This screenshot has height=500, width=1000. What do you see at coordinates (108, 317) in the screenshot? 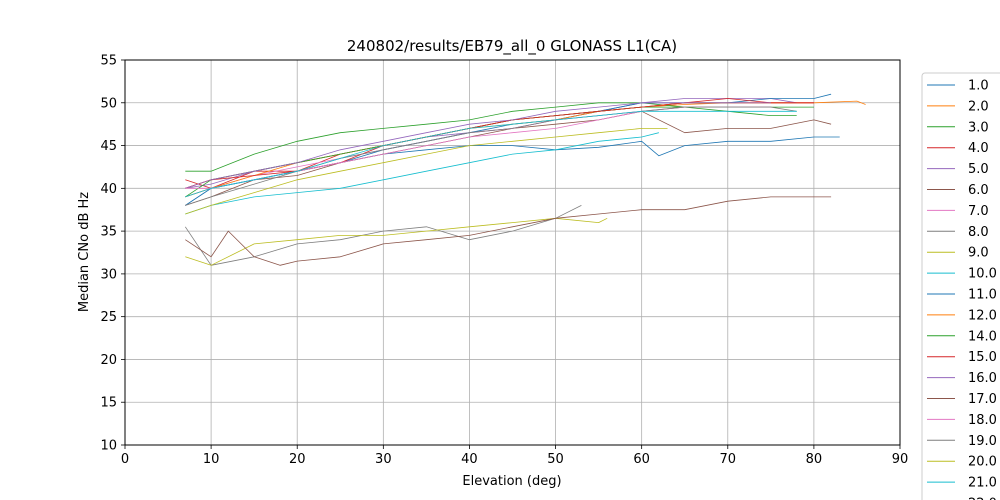
I see `y-tick-label: 25` at bounding box center [108, 317].